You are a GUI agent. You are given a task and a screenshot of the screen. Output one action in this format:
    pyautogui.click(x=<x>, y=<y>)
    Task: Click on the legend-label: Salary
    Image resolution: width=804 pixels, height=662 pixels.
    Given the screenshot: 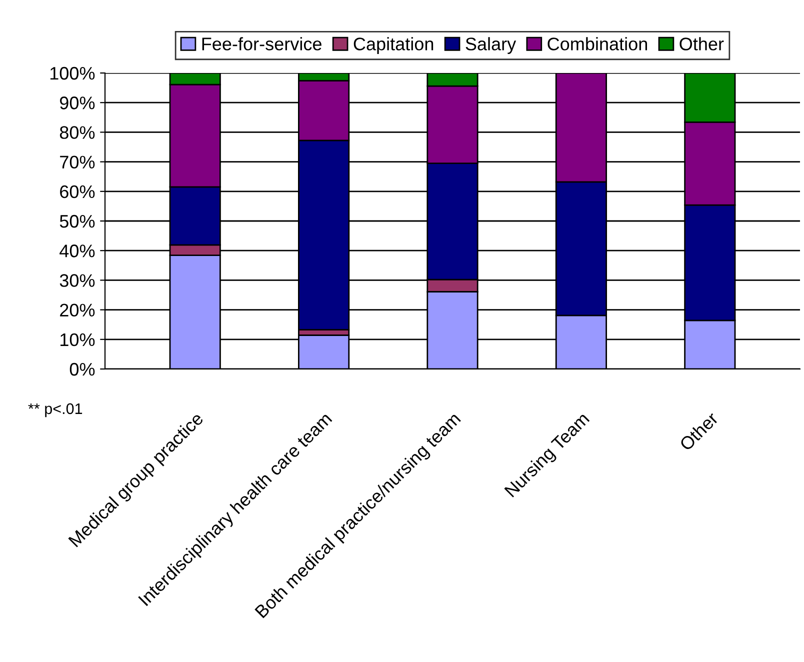 What is the action you would take?
    pyautogui.click(x=491, y=45)
    